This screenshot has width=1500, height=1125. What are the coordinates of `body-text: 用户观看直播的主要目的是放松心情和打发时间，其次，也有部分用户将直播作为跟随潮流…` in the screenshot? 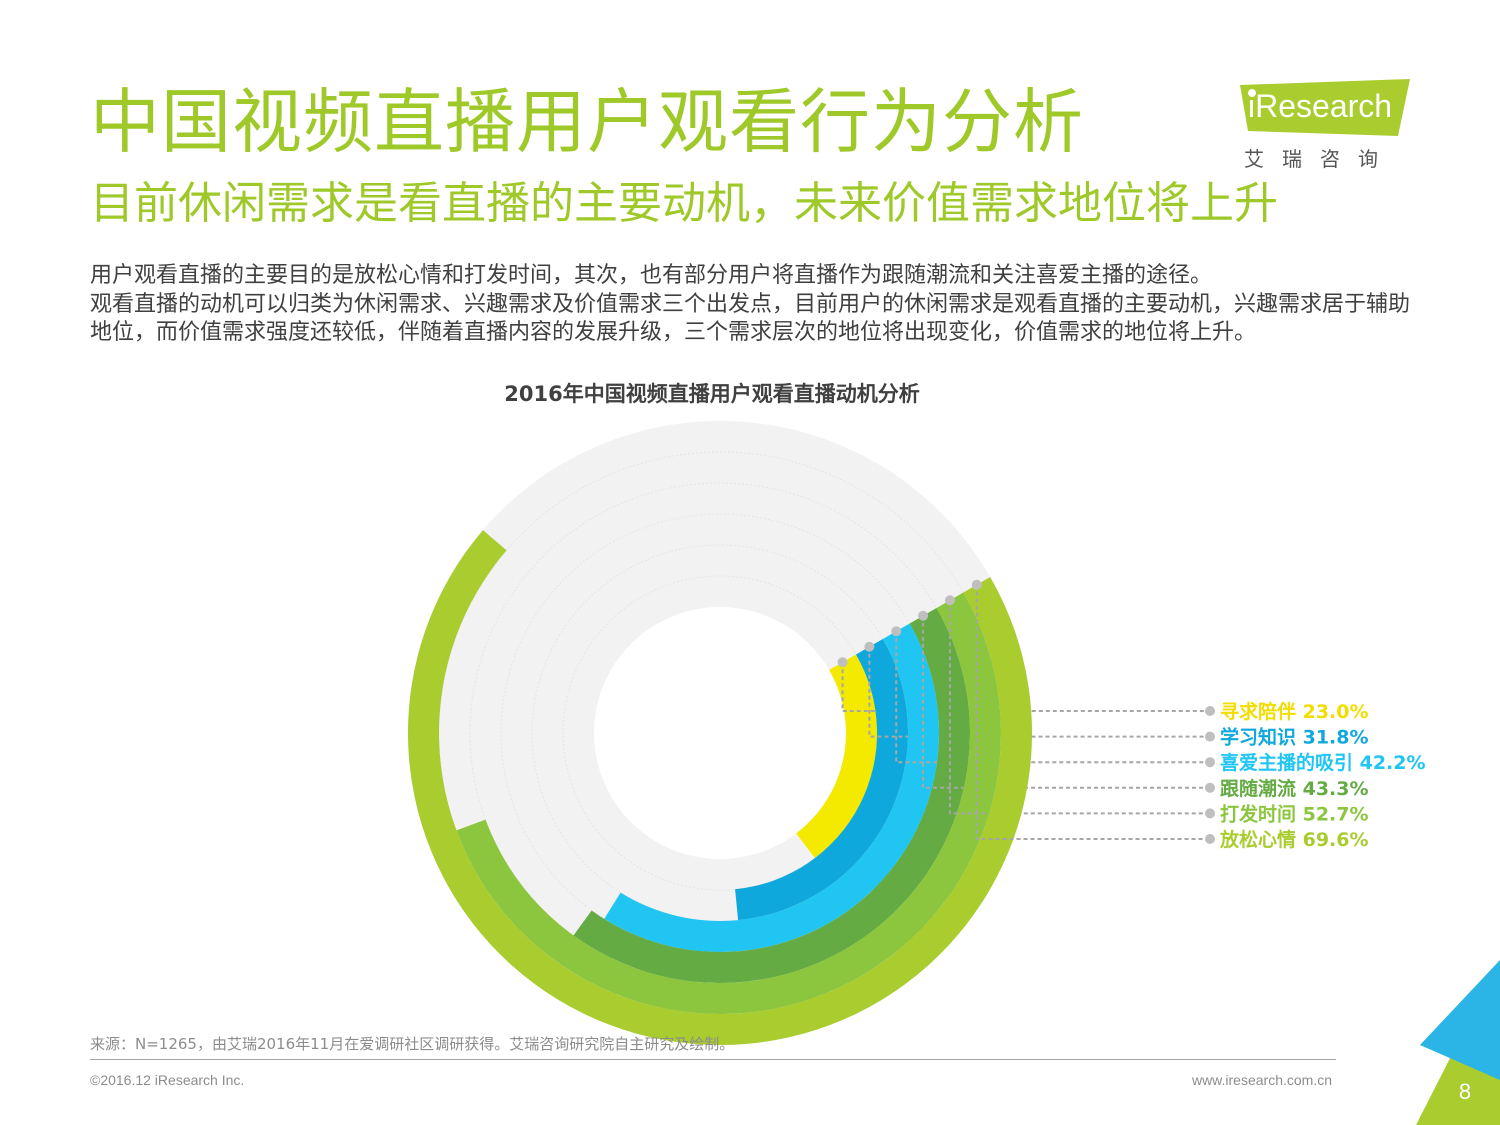 It's located at (760, 305).